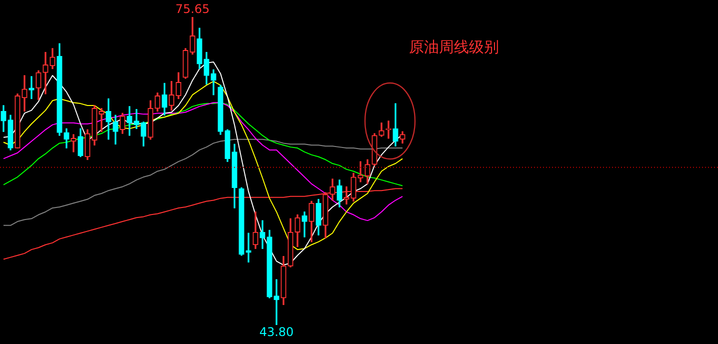 This screenshot has width=718, height=344. Describe the element at coordinates (276, 332) in the screenshot. I see `annotation: 43.80` at that location.